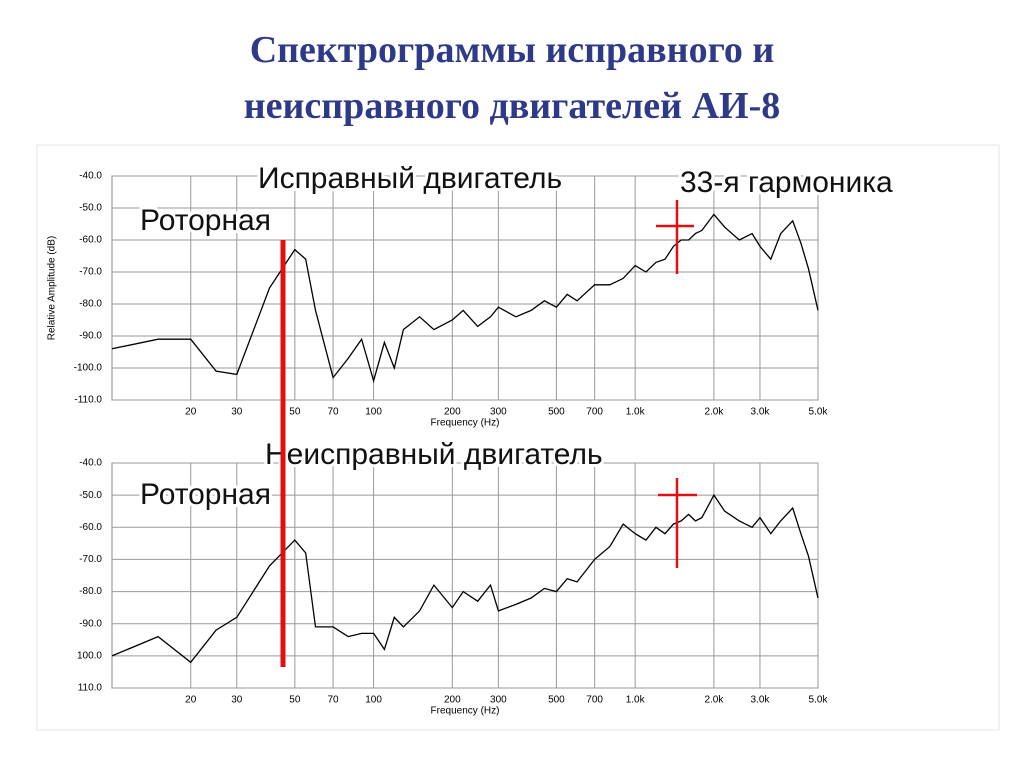 The width and height of the screenshot is (1024, 767). Describe the element at coordinates (90, 688) in the screenshot. I see `y-tick-label: 110.0` at that location.